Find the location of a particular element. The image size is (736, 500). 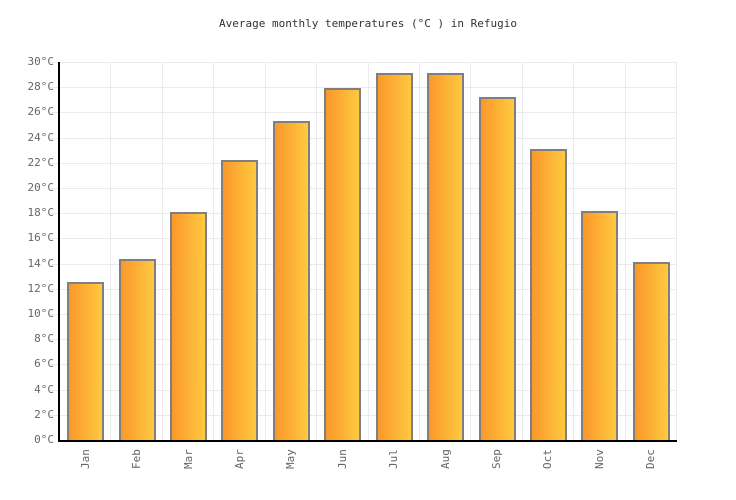

bar-aug is located at coordinates (445, 256).